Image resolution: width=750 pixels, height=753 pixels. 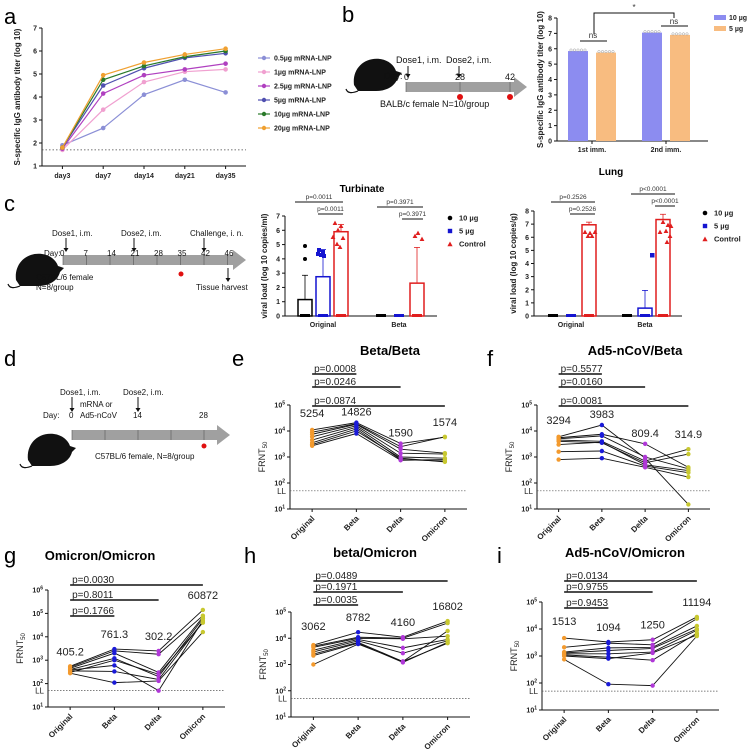 I want to click on panel-label-g: g, so click(x=10, y=555).